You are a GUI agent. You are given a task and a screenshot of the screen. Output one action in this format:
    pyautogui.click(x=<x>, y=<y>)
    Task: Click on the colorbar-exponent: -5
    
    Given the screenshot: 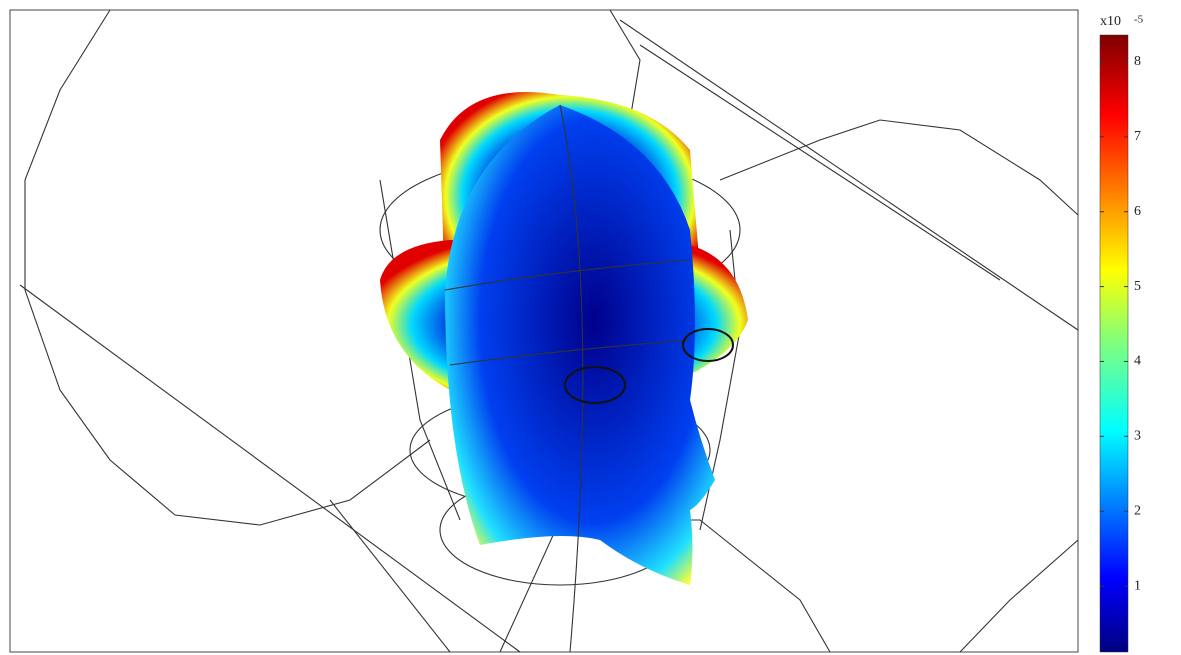 What is the action you would take?
    pyautogui.click(x=1139, y=20)
    